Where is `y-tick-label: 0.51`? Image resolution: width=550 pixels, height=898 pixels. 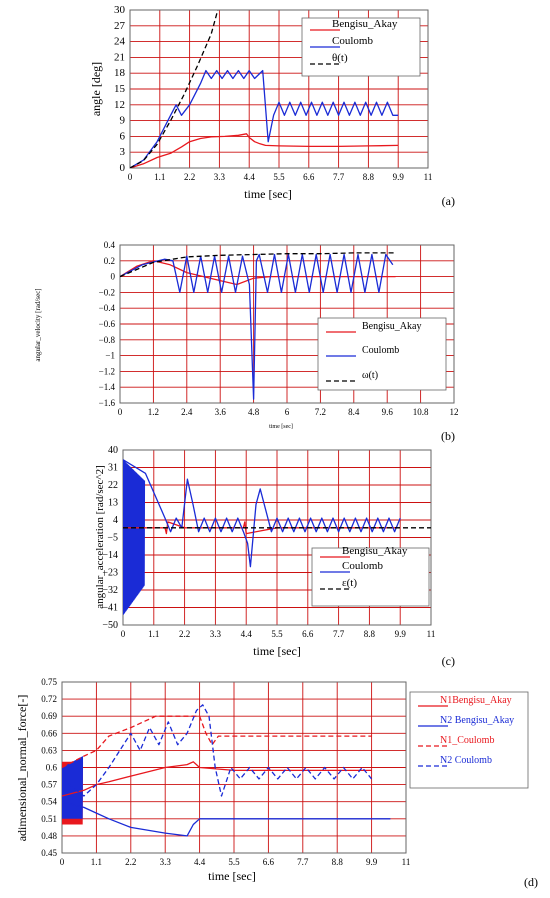
y-tick-label: 0.51 is located at coordinates (49, 819).